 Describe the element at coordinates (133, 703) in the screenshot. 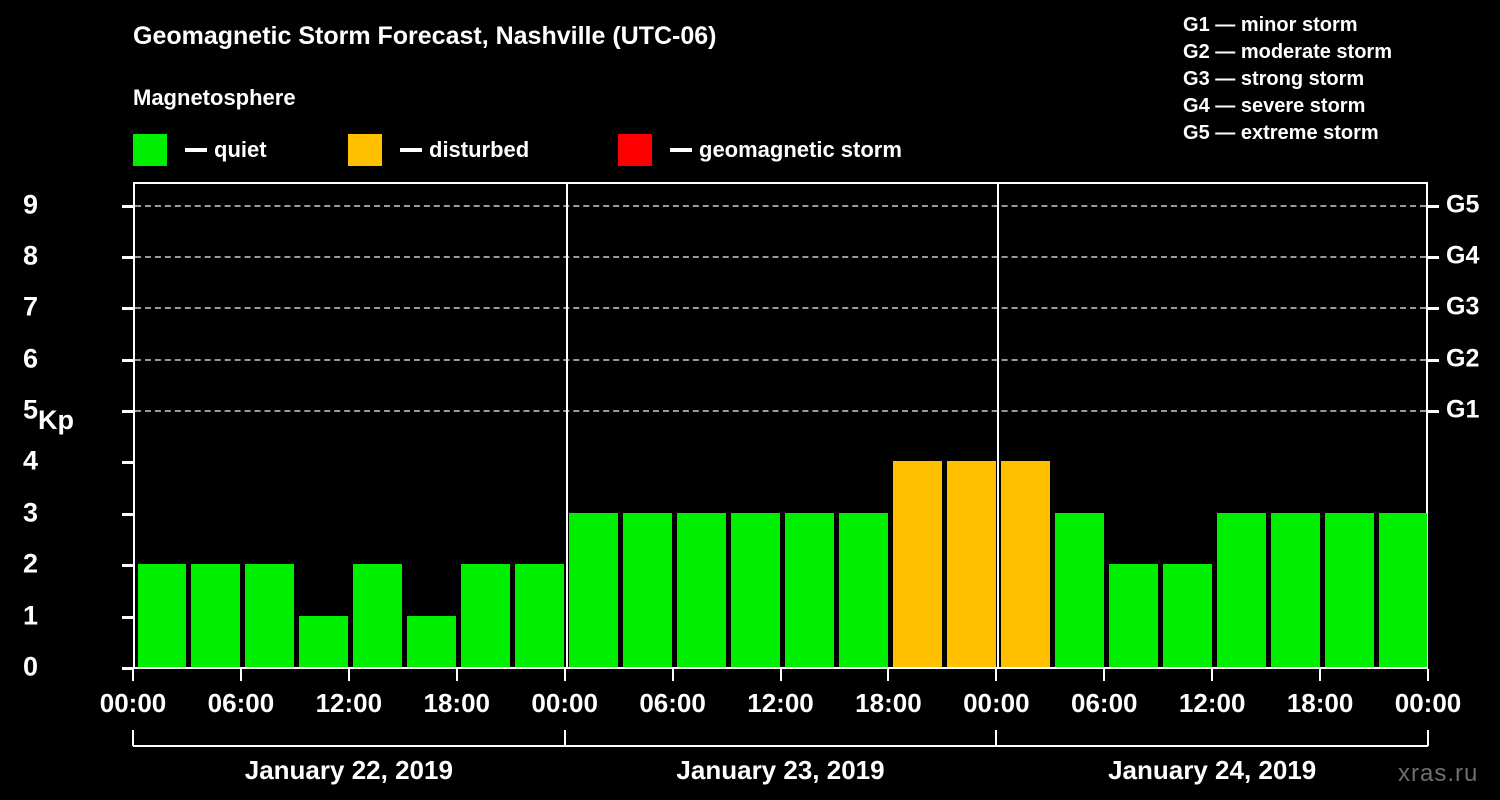

I see `x-tick-label-0: 00:00` at that location.